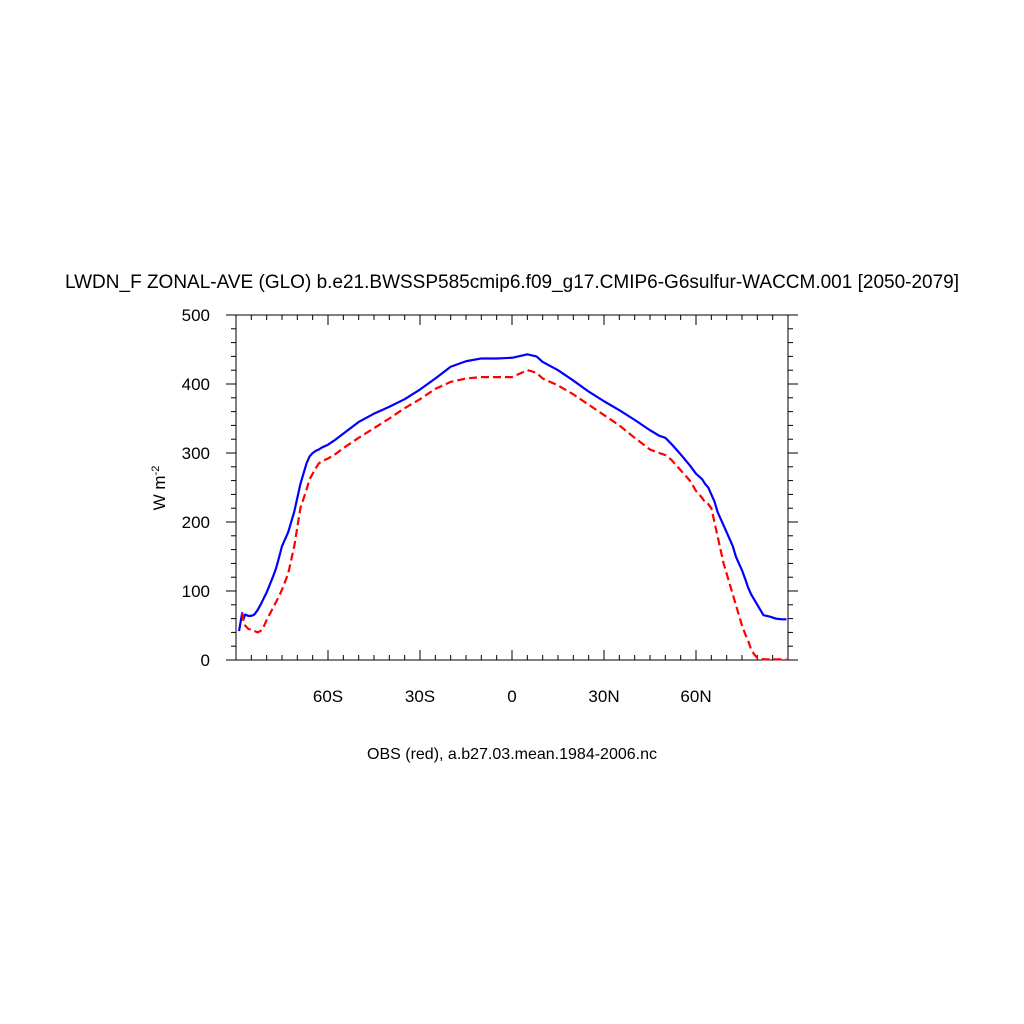  Describe the element at coordinates (420, 696) in the screenshot. I see `x-tick-label: 30S` at that location.